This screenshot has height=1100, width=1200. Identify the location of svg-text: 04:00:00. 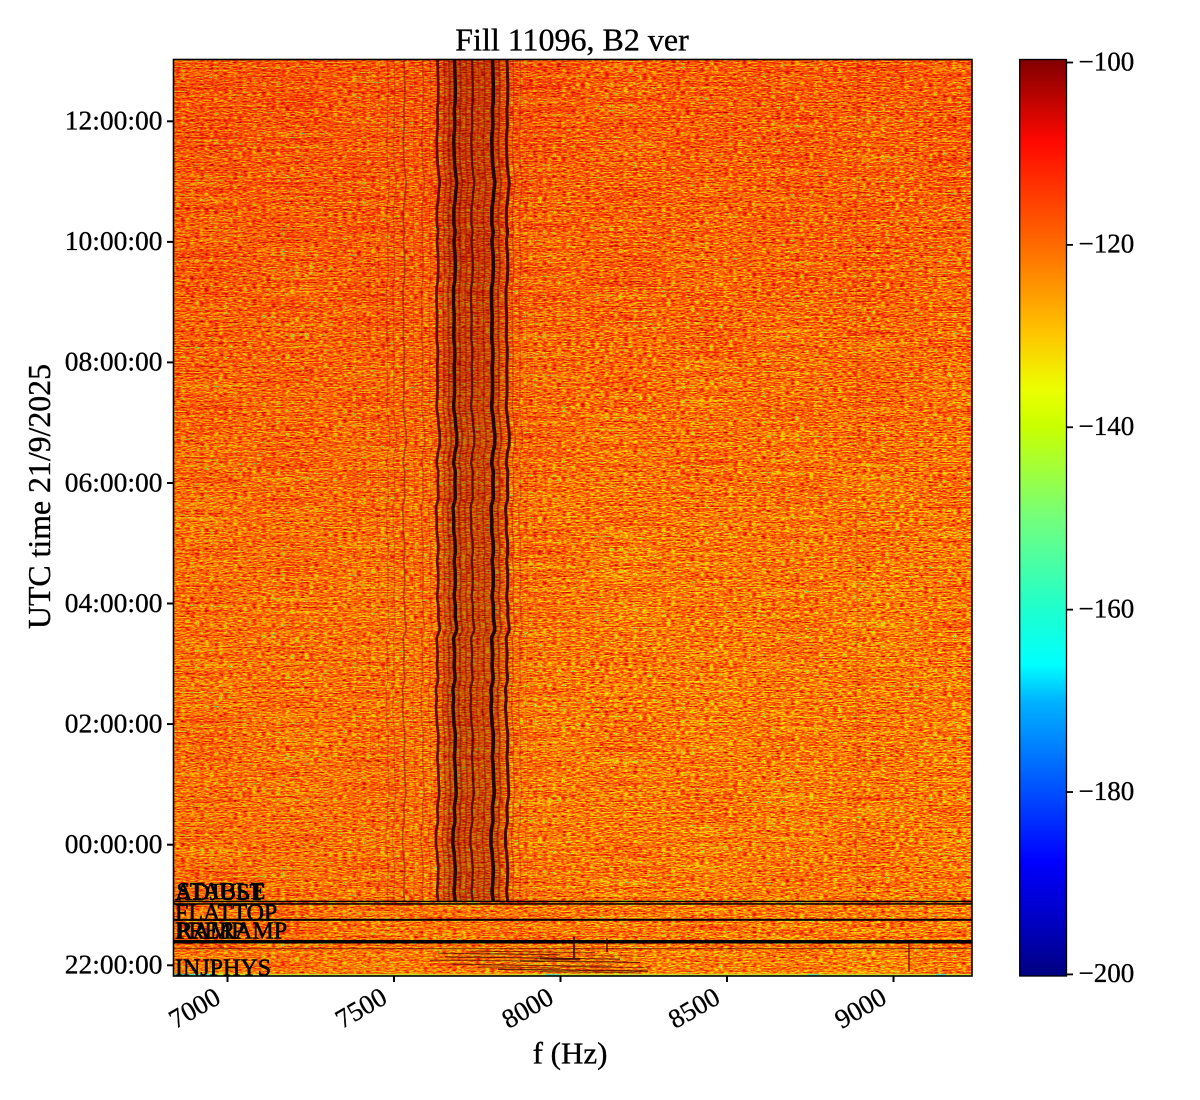
(114, 602).